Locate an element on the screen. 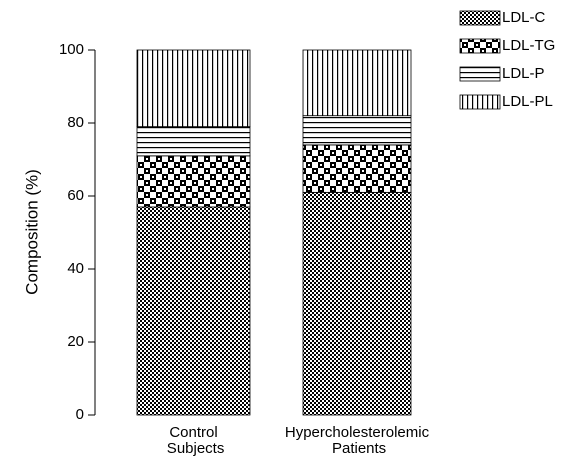 The width and height of the screenshot is (580, 459). x-tick-label: Control Subjects is located at coordinates (194, 440).